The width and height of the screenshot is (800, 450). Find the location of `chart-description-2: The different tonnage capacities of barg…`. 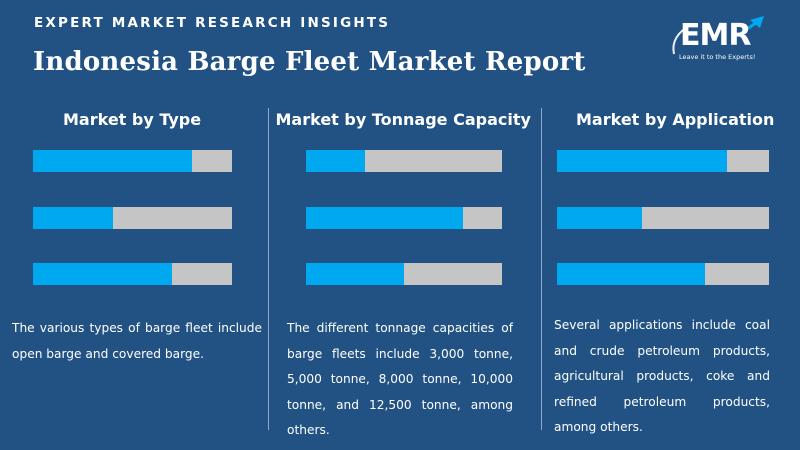

chart-description-2: The different tonnage capacities of barg… is located at coordinates (400, 379).